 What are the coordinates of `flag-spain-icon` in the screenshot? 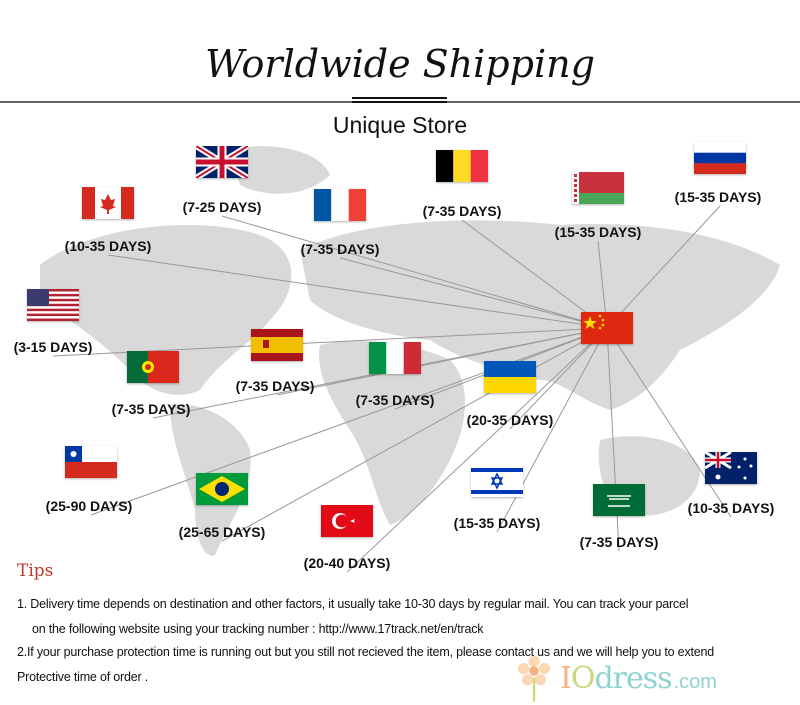 It's located at (277, 345).